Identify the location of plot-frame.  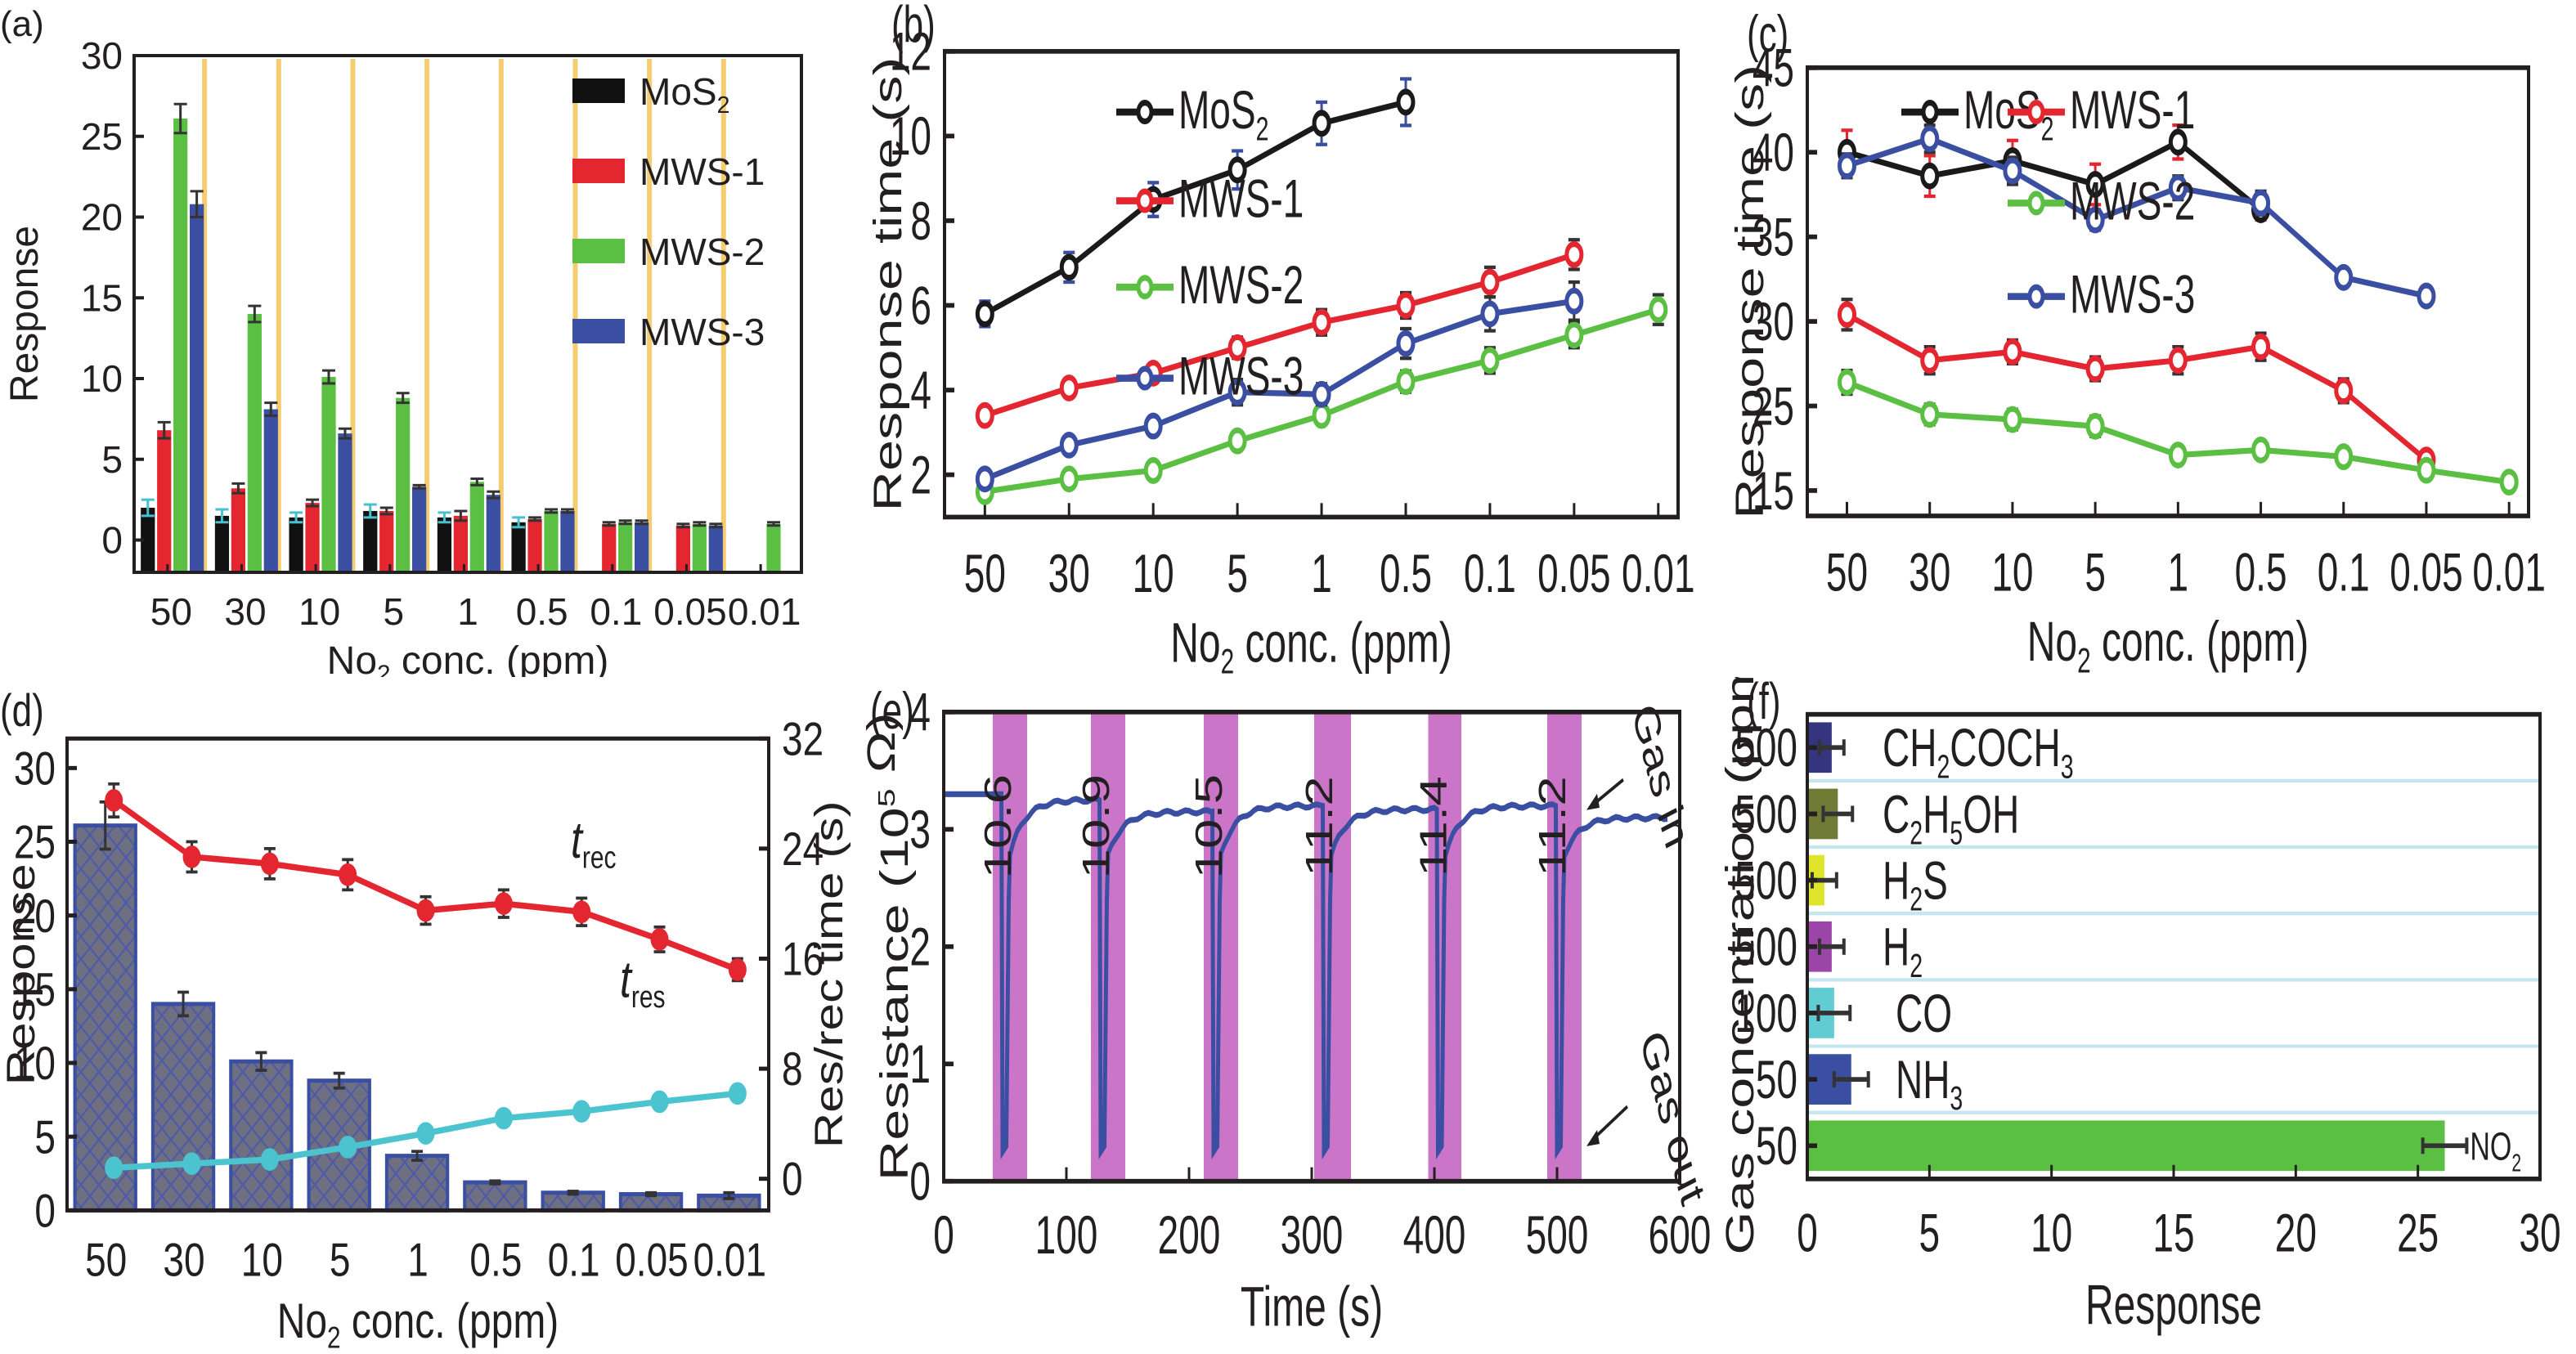
(2168, 291).